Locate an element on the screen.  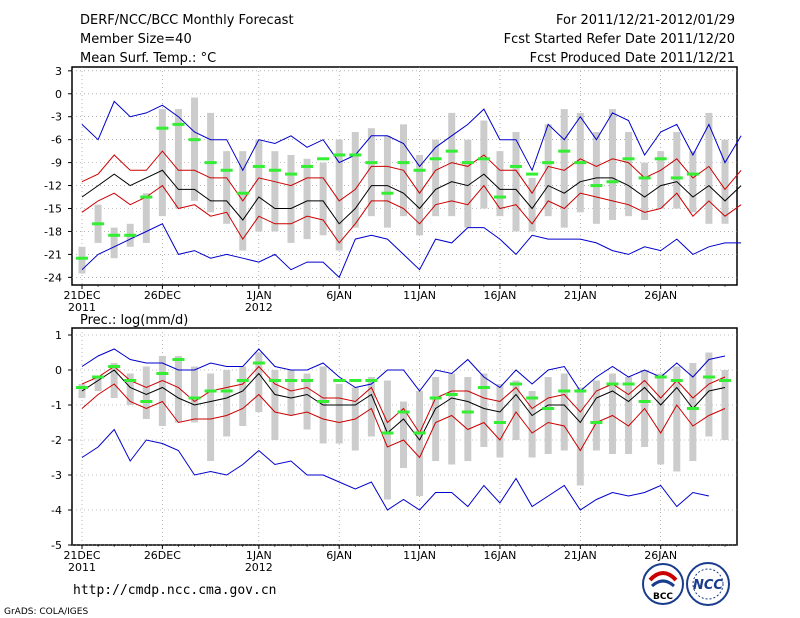
x-tick-label: 16JAN is located at coordinates (500, 555).